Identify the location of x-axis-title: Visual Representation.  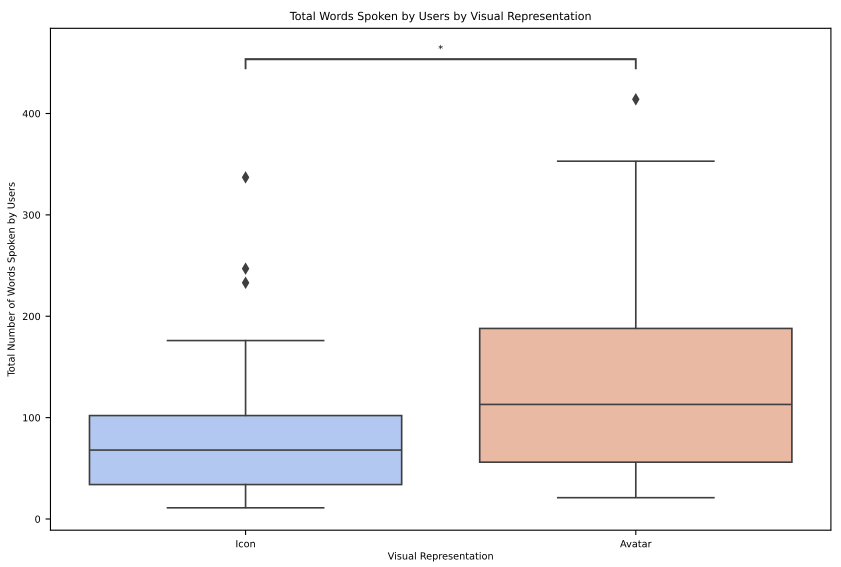
(440, 557).